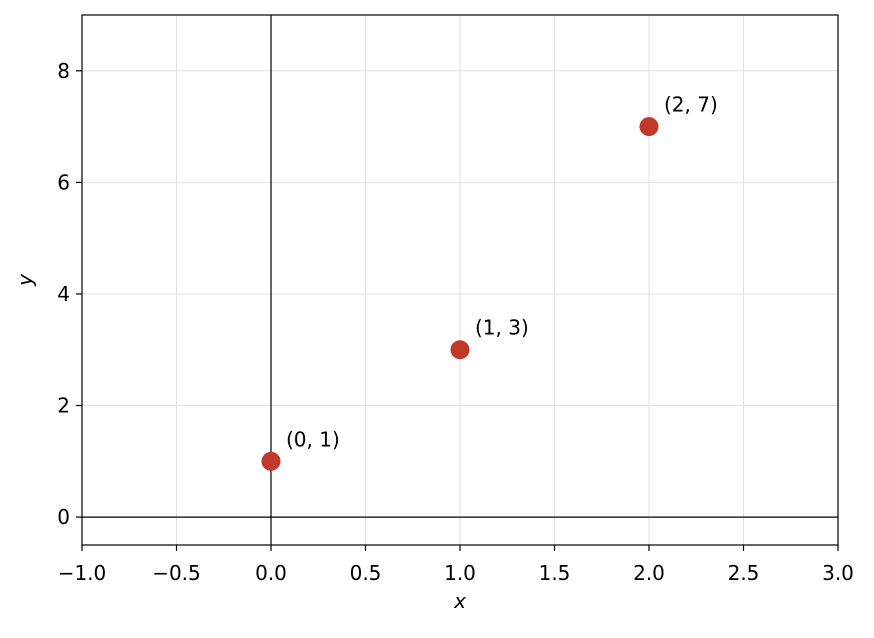 The image size is (874, 638). I want to click on x-axis-label: x, so click(459, 601).